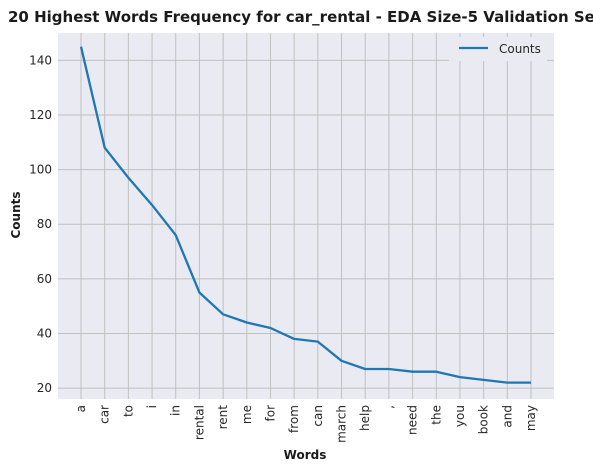 Image resolution: width=593 pixels, height=472 pixels. I want to click on y-tick-label: 80, so click(44, 224).